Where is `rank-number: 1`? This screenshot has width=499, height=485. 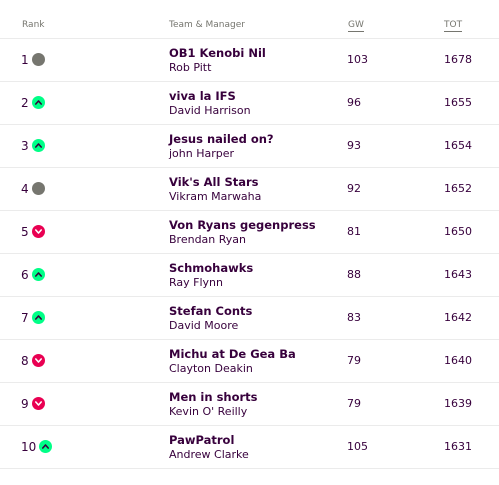 rank-number: 1 is located at coordinates (25, 60).